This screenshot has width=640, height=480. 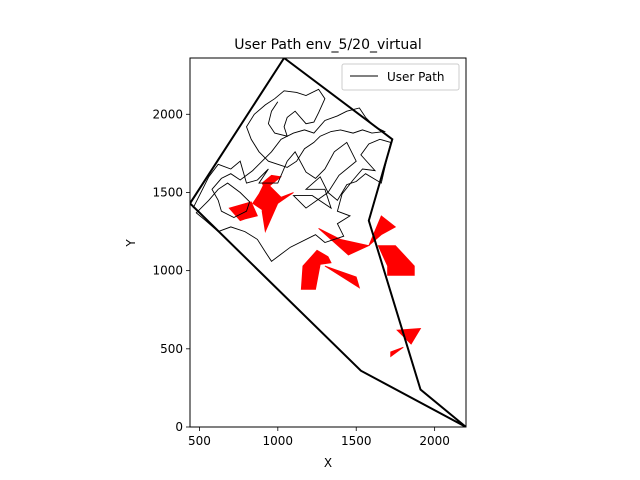 I want to click on x-tick-label: 1500, so click(x=356, y=441).